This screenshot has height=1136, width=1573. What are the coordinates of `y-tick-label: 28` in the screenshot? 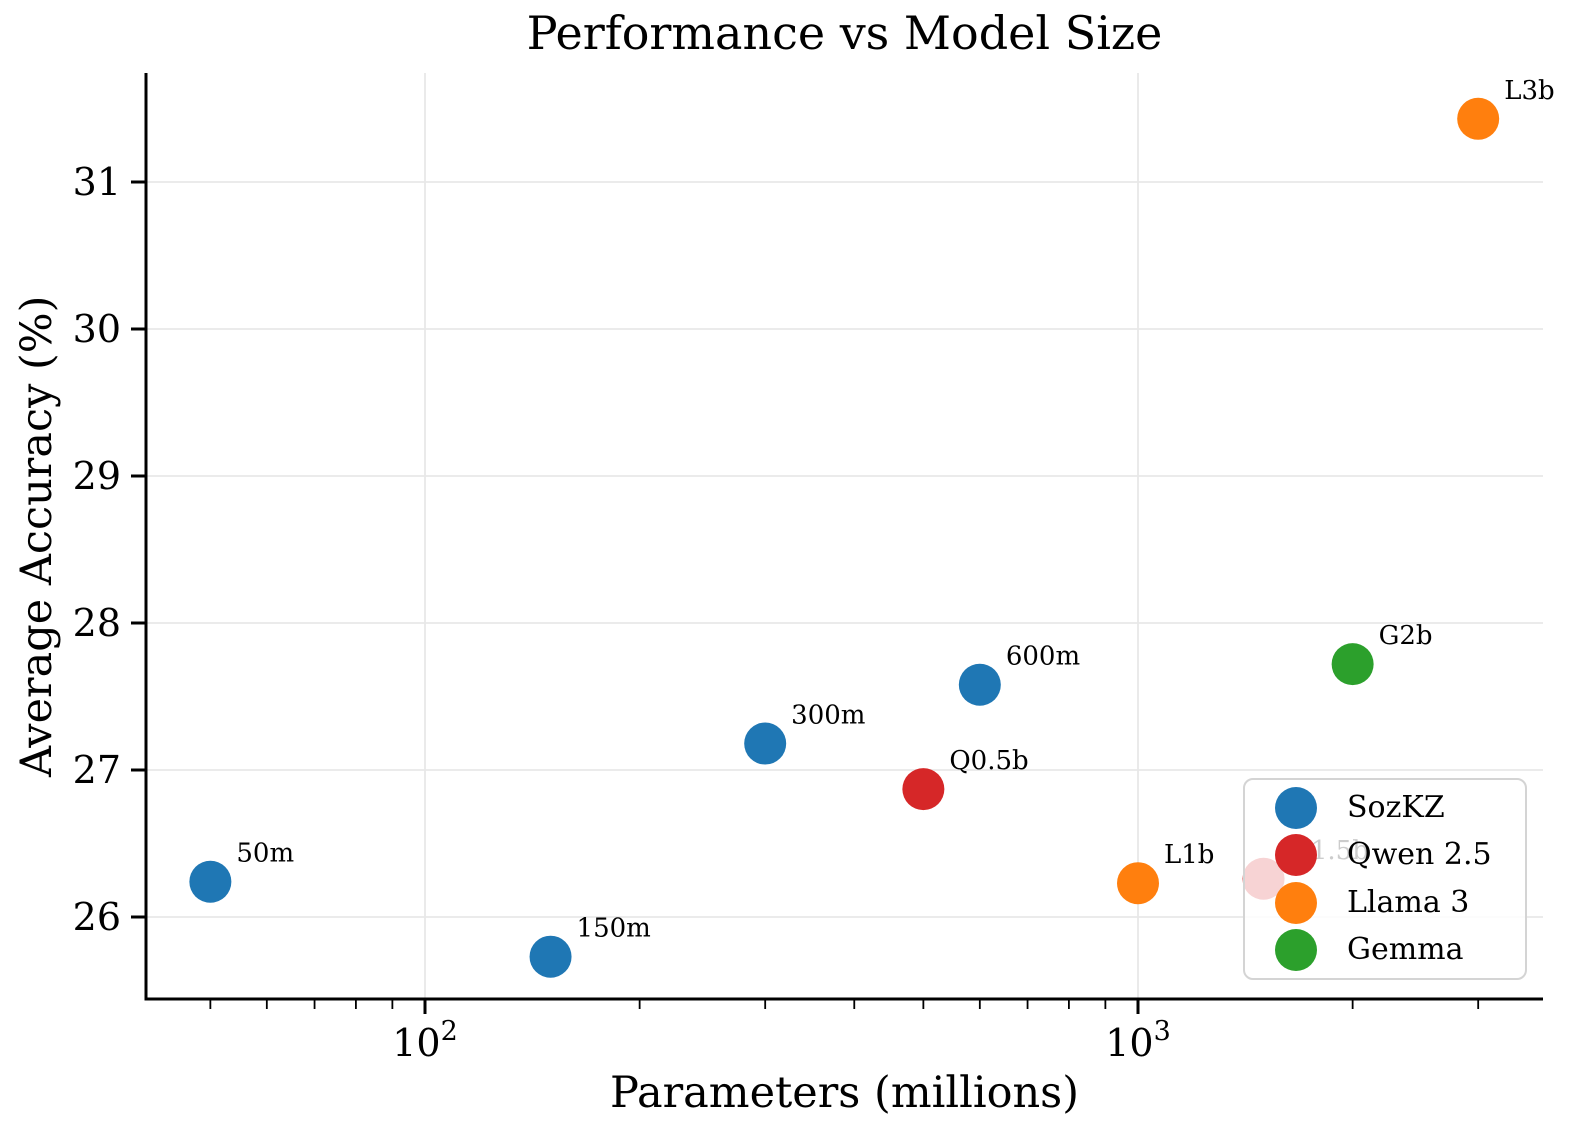 It's located at (97, 623).